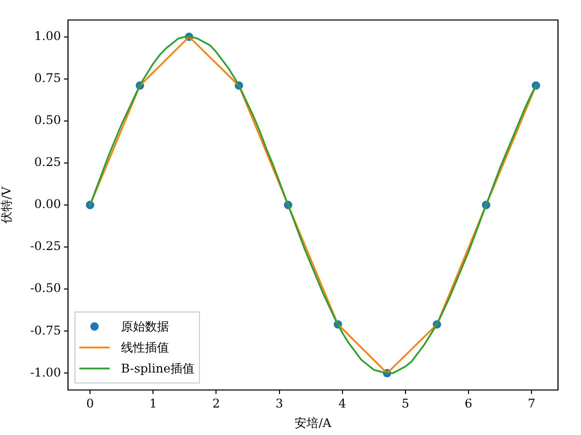  Describe the element at coordinates (313, 423) in the screenshot. I see `x-axis-title: 安培/A` at that location.